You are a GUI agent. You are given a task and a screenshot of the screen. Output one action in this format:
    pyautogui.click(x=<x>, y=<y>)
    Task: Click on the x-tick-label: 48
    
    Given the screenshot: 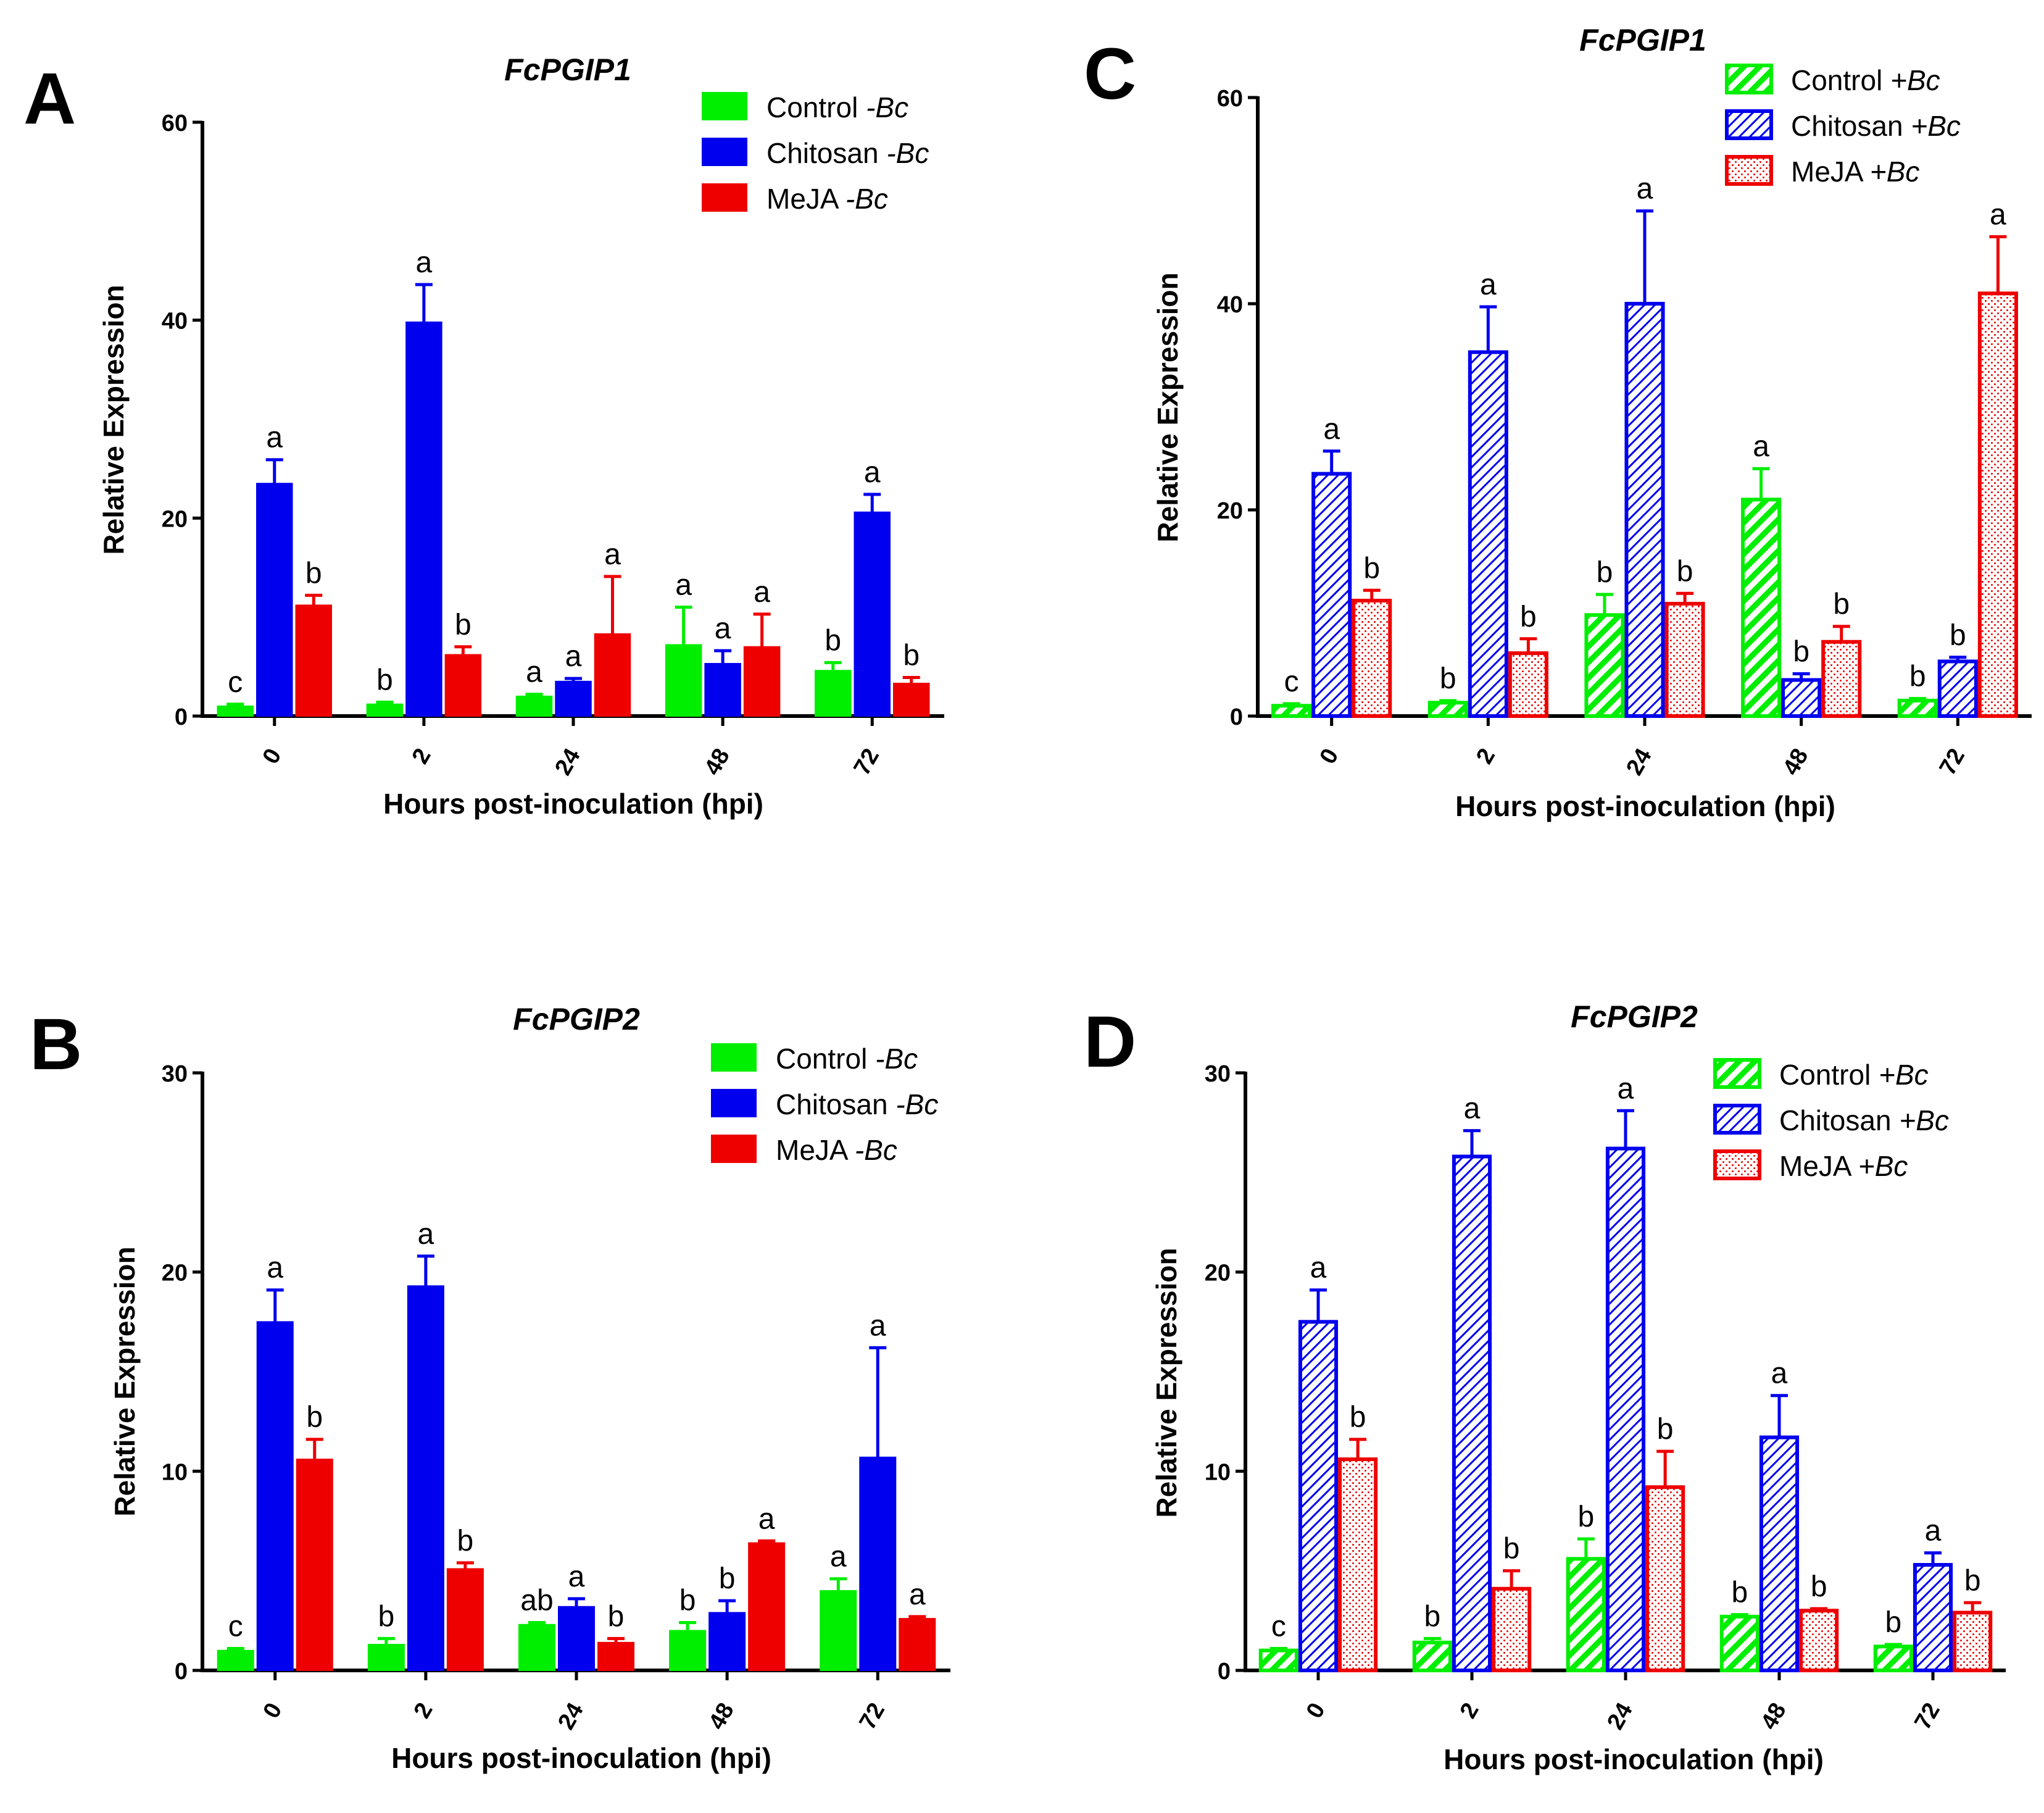 What is the action you would take?
    pyautogui.click(x=721, y=1717)
    